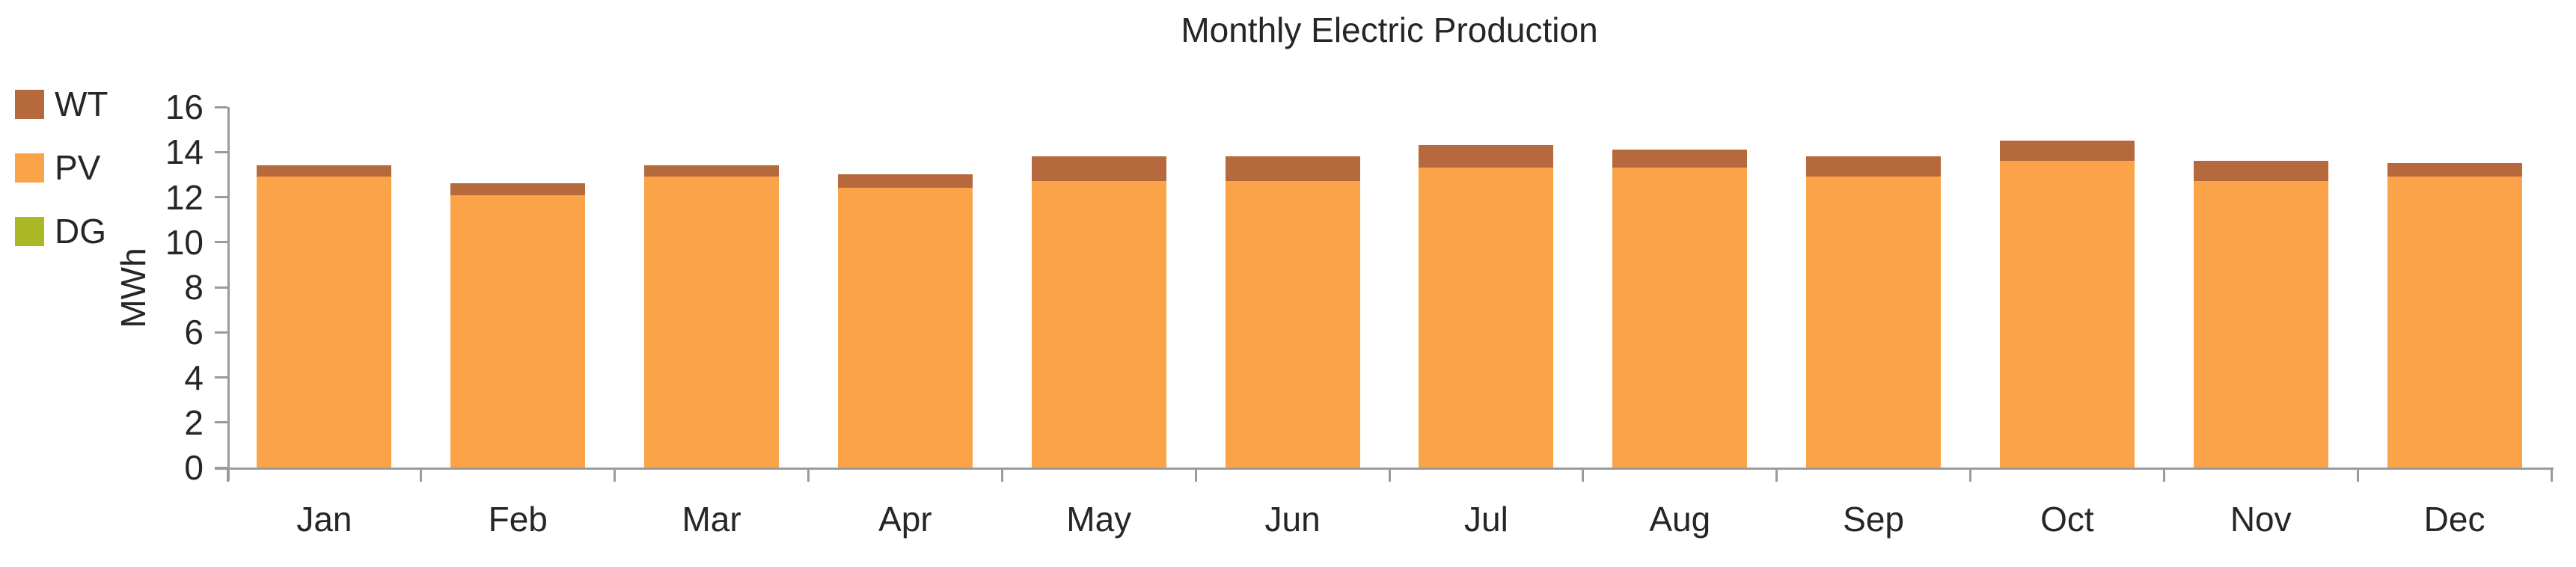 Image resolution: width=2576 pixels, height=567 pixels. I want to click on bar-may, so click(1098, 312).